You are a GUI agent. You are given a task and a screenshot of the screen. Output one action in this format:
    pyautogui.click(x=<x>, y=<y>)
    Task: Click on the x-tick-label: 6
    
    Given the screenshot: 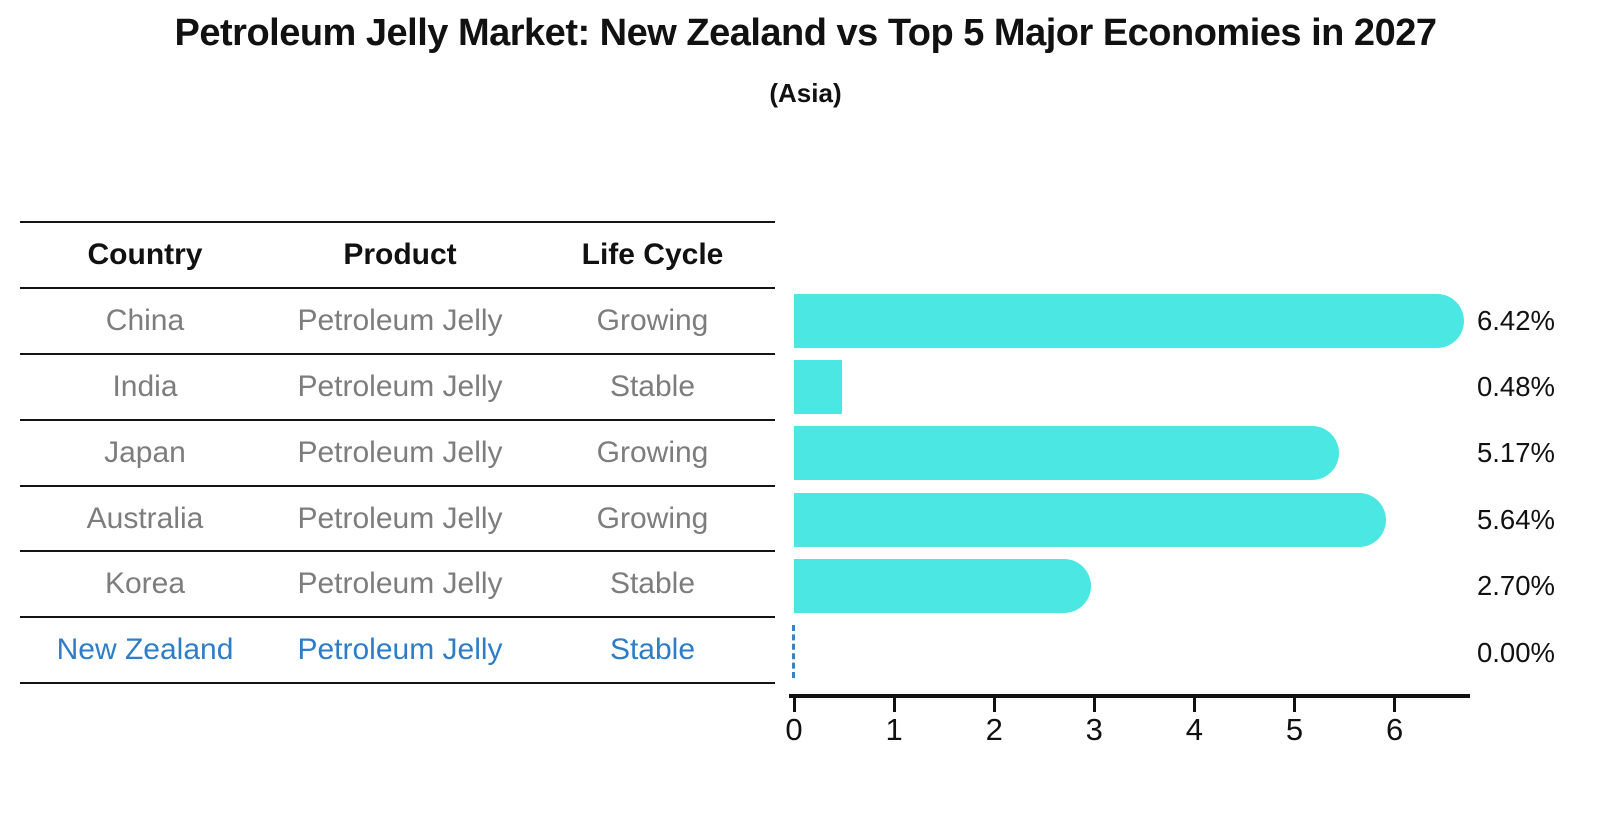 What is the action you would take?
    pyautogui.click(x=1394, y=729)
    